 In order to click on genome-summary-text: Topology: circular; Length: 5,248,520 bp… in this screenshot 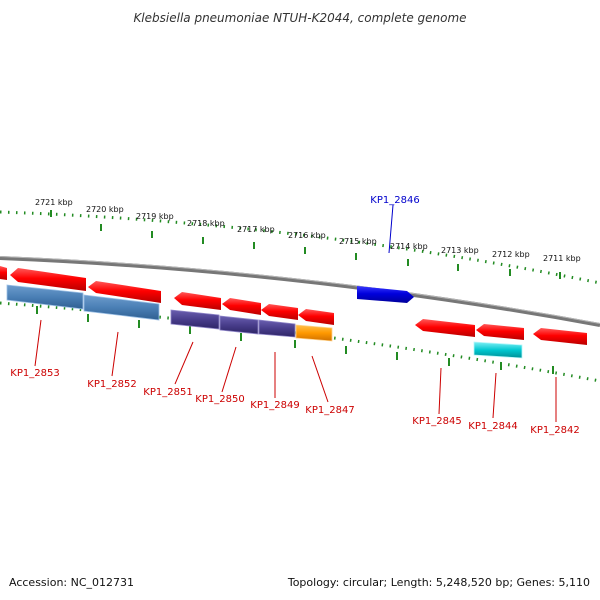, I will do `click(438, 582)`.